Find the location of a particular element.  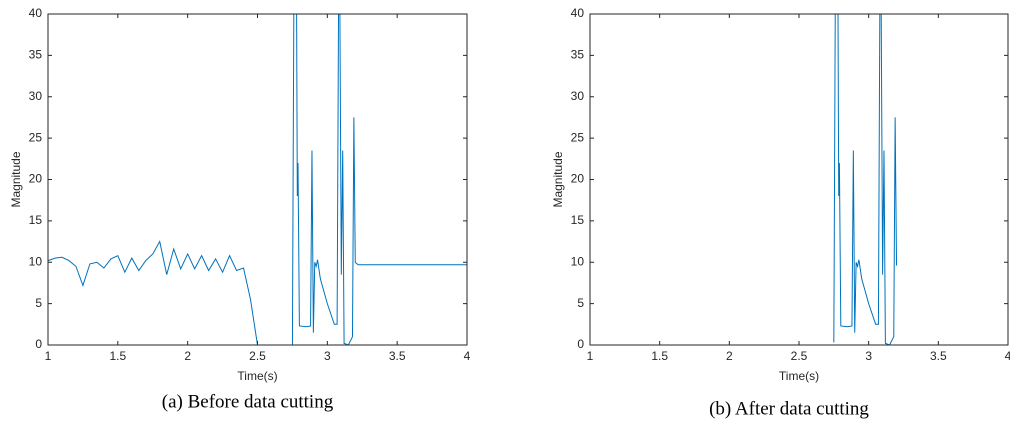

data-line is located at coordinates (865, 179).